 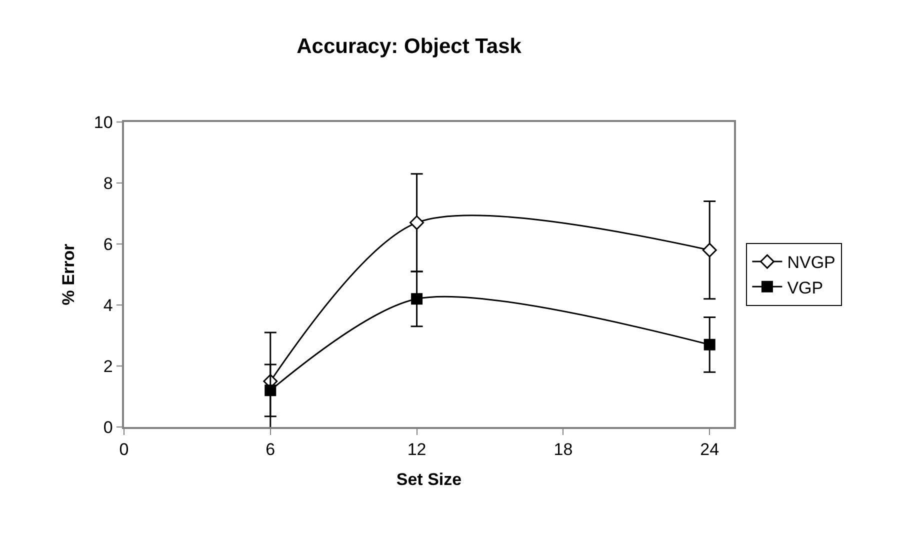 I want to click on legend-label: NVGP, so click(x=811, y=262).